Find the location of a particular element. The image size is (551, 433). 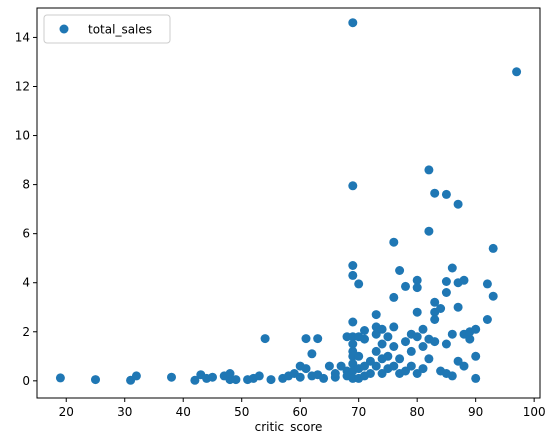

y-tick-label: 14 is located at coordinates (22, 37).